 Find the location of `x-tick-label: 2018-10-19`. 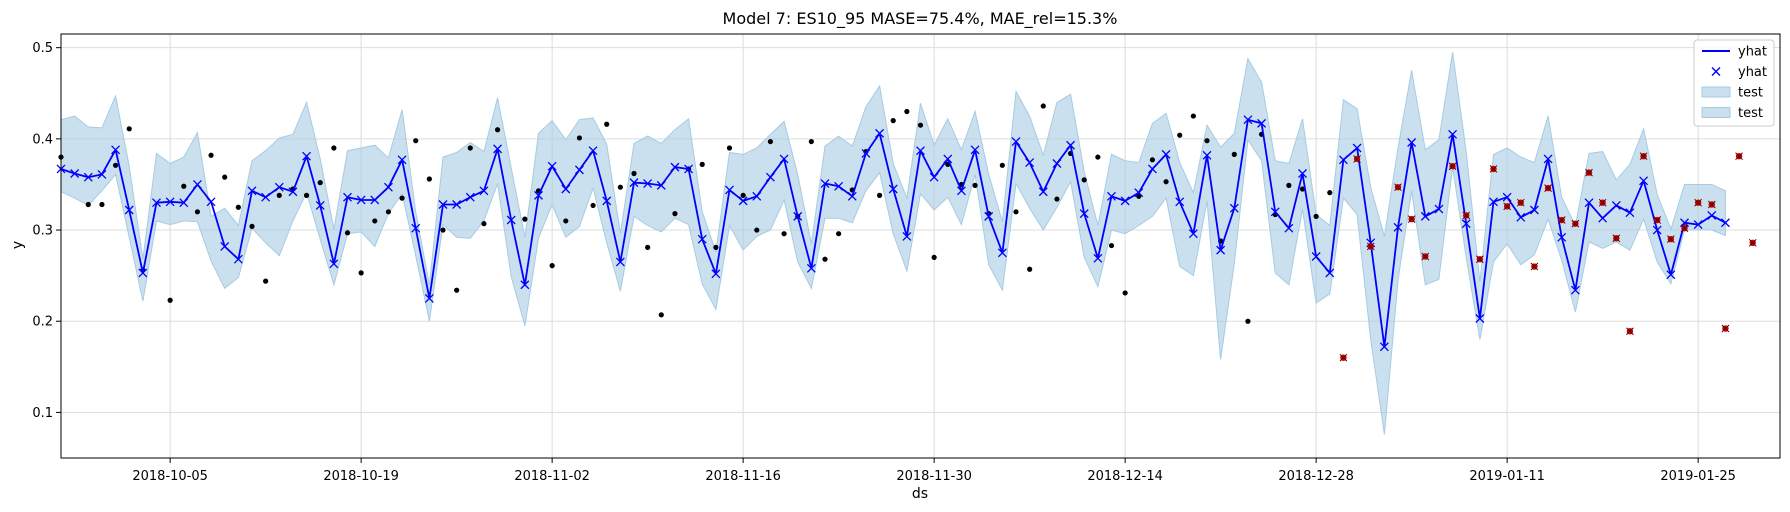

x-tick-label: 2018-10-19 is located at coordinates (361, 476).